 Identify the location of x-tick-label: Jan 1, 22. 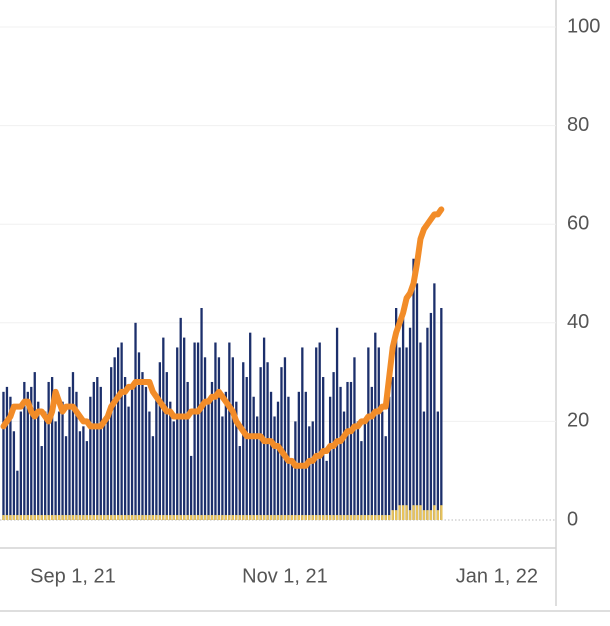
(497, 576).